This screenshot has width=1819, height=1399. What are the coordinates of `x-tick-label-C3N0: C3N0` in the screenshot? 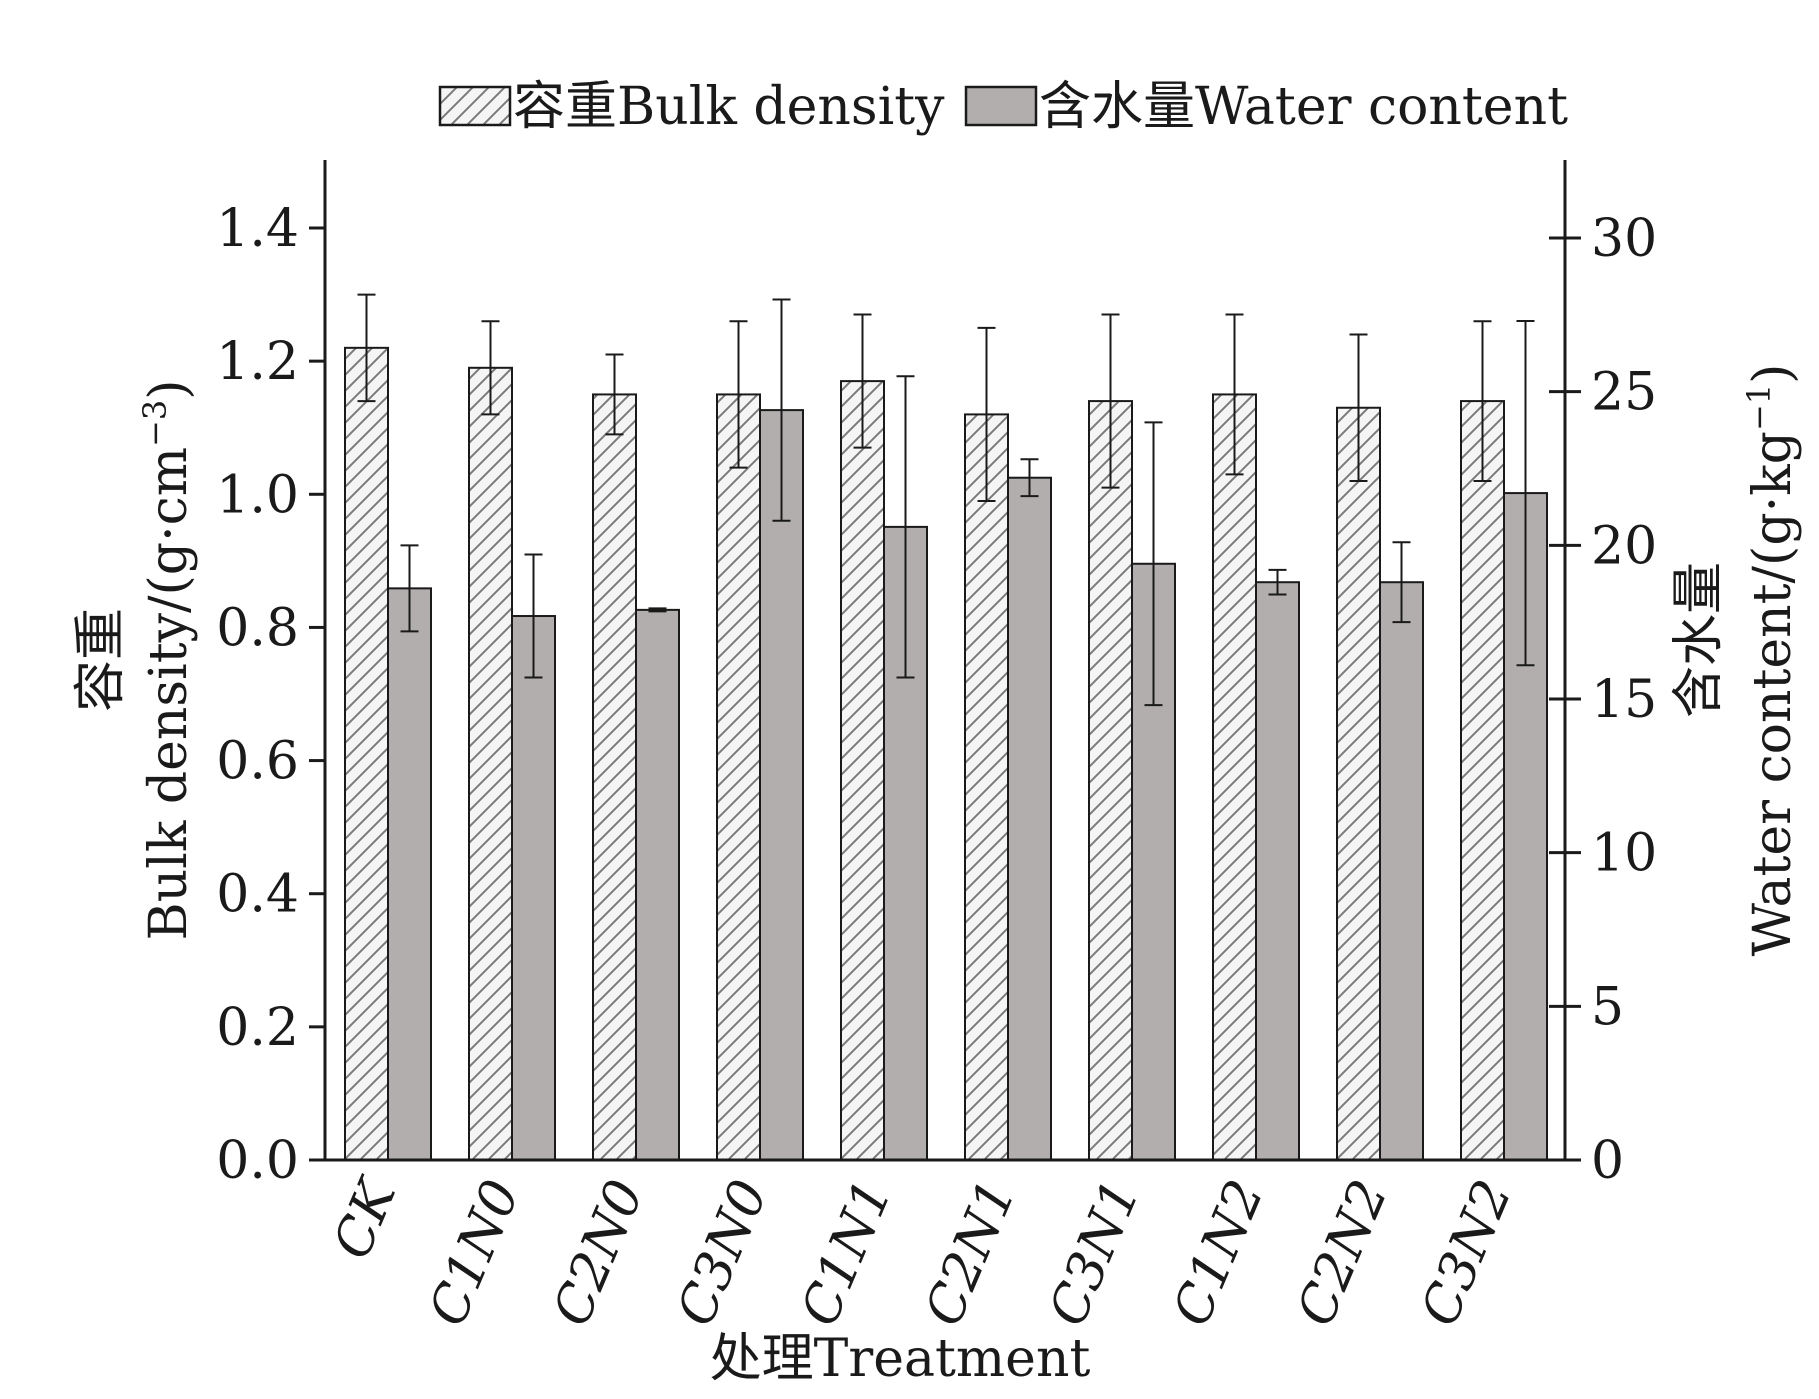 It's located at (723, 1253).